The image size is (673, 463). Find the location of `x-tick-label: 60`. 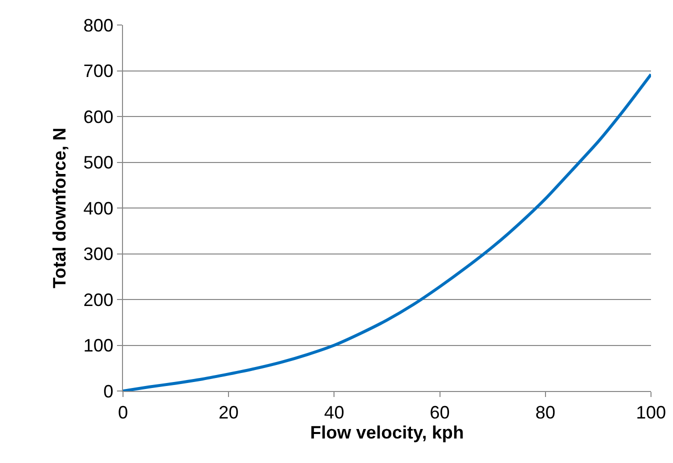

x-tick-label: 60 is located at coordinates (440, 412).